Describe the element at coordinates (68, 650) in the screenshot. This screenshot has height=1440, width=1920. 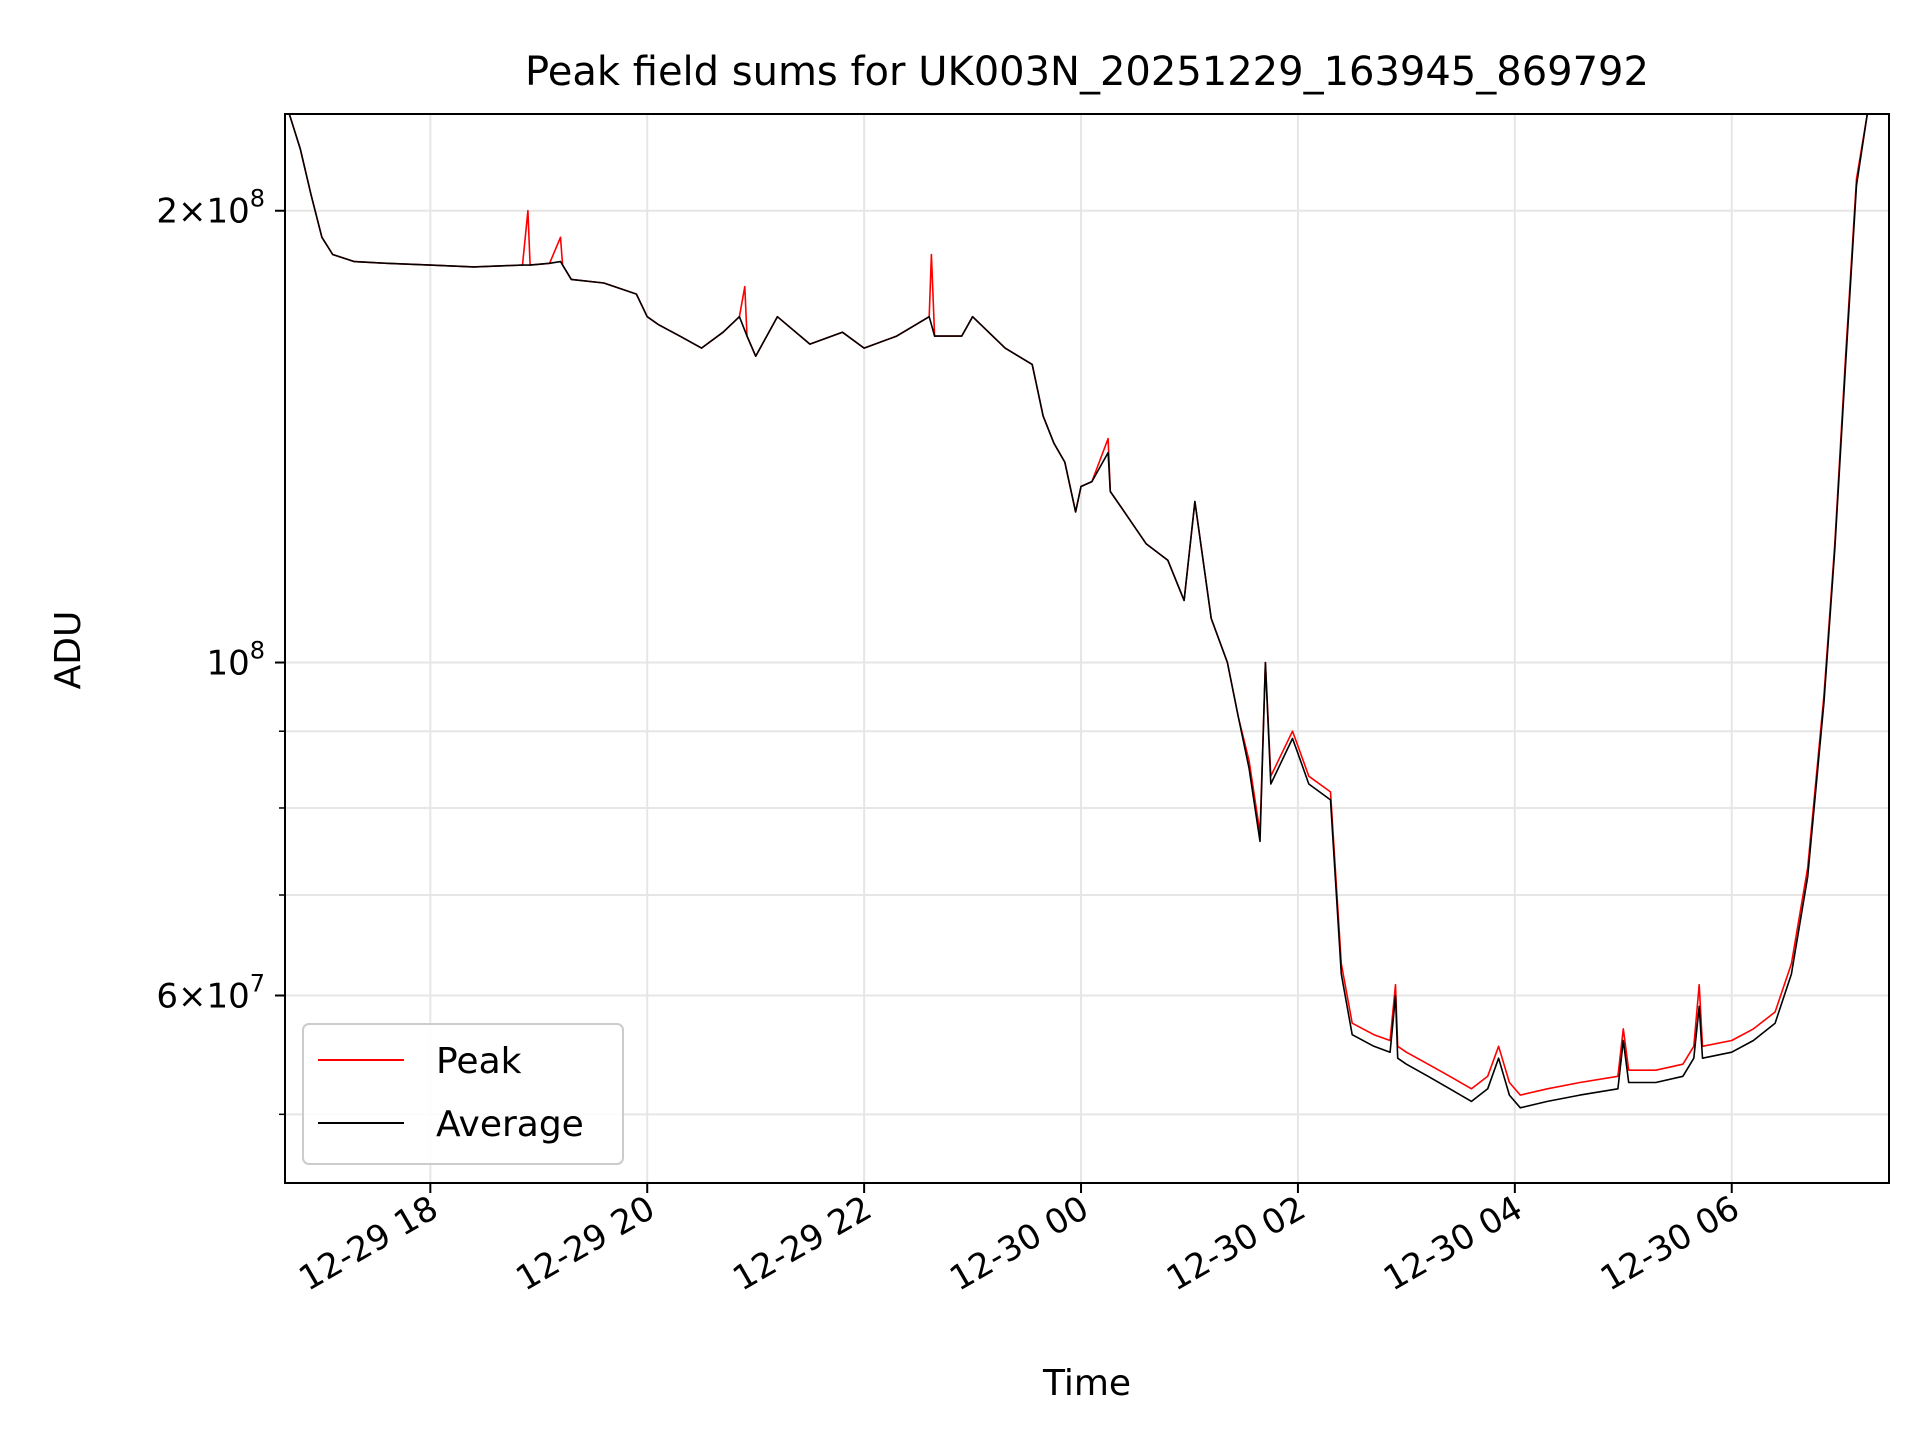
I see `y-axis-label: ADU` at that location.